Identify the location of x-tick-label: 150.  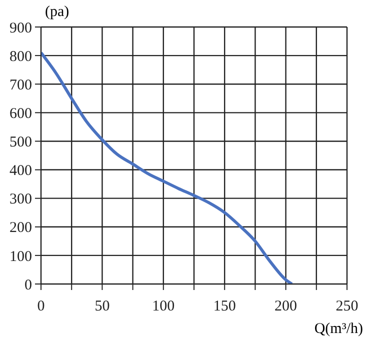
(224, 306).